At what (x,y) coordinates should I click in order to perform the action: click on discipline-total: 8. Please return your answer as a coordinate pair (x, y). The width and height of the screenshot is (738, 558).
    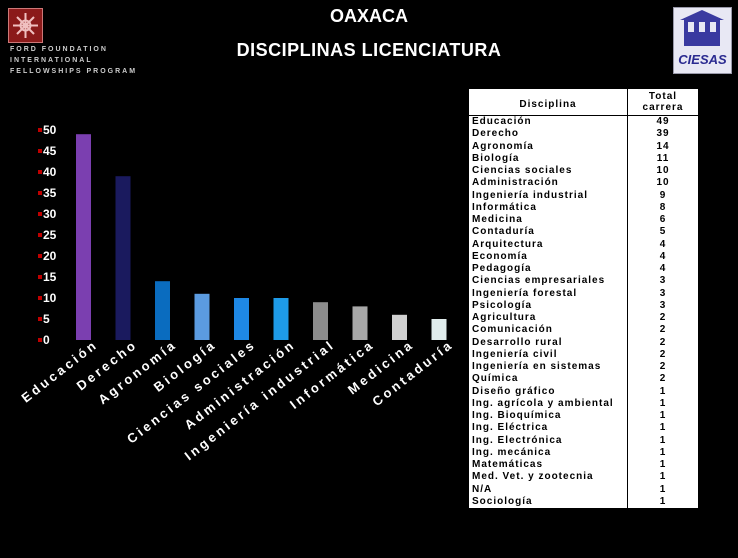
    Looking at the image, I should click on (663, 207).